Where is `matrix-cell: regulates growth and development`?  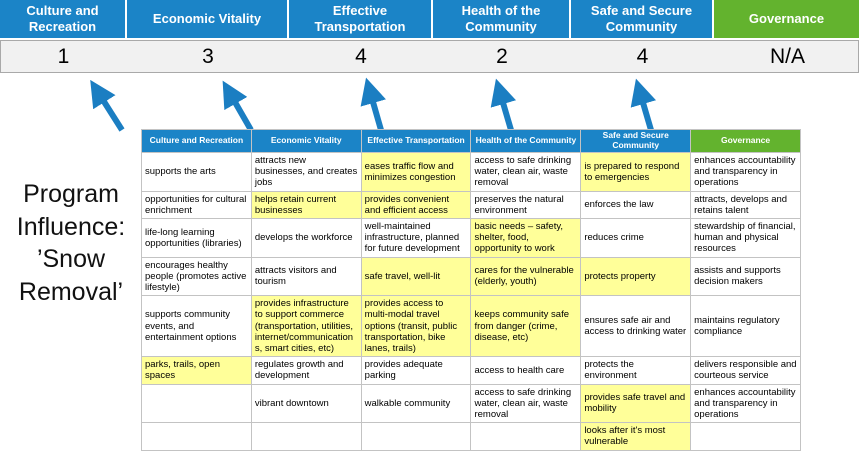
matrix-cell: regulates growth and development is located at coordinates (306, 370).